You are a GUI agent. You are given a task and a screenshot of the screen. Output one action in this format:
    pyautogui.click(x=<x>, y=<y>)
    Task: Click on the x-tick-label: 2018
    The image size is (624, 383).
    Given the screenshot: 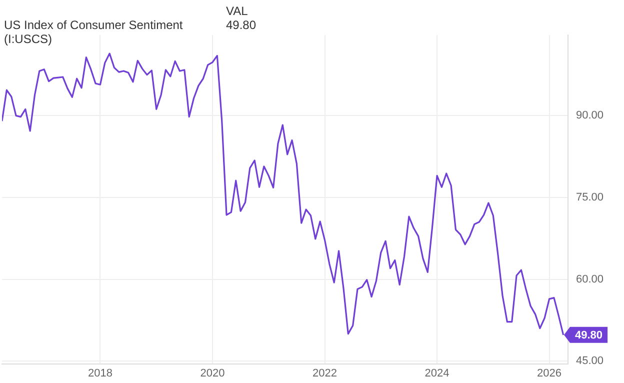 What is the action you would take?
    pyautogui.click(x=100, y=373)
    